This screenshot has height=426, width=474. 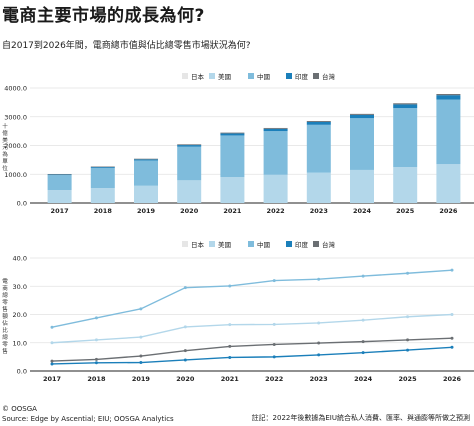 I want to click on y-tick-label: 1000.0, so click(x=15, y=175).